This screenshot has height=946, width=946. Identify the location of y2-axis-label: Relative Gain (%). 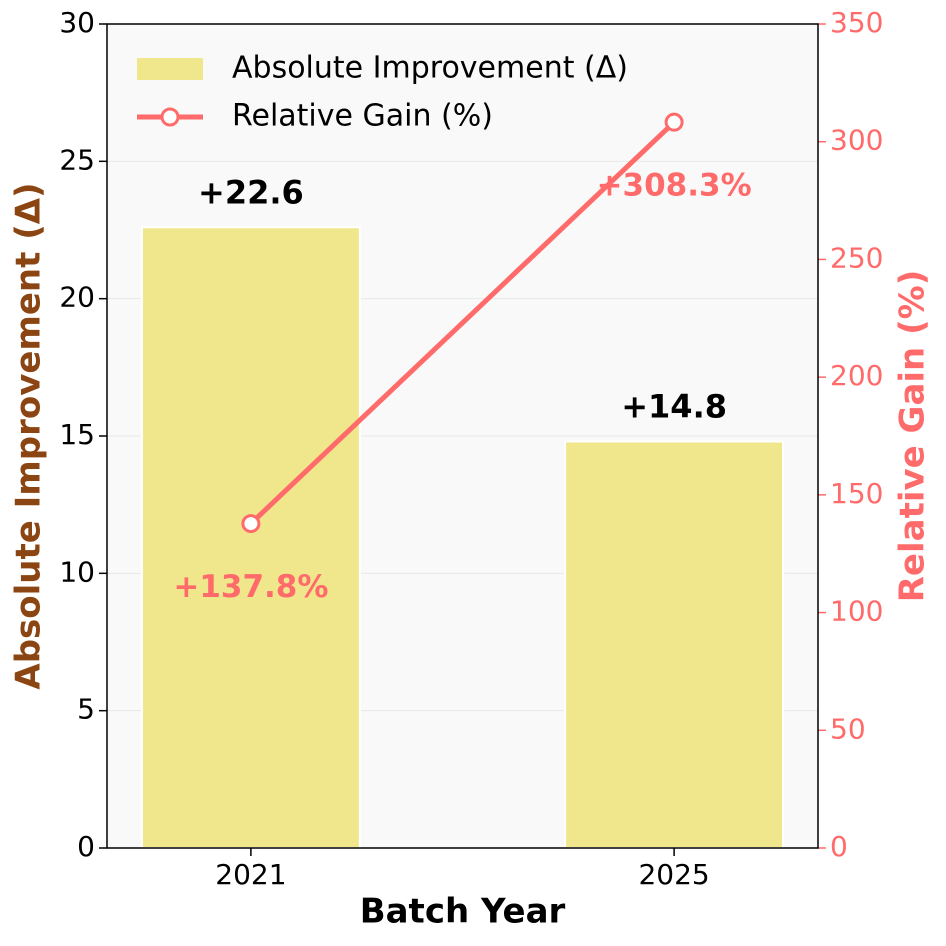
(913, 436).